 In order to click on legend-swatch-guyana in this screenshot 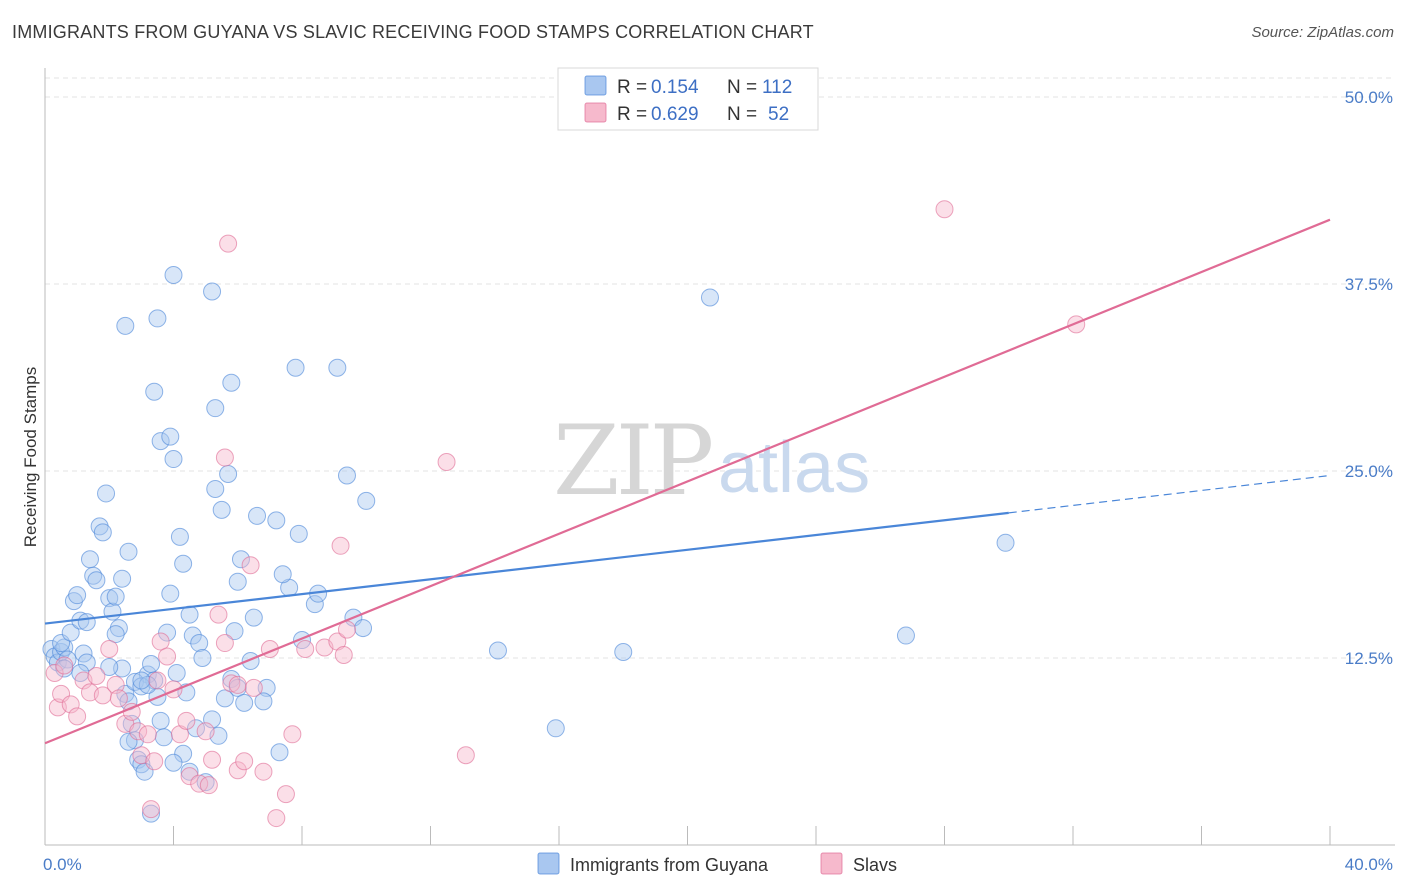, I will do `click(548, 863)`.